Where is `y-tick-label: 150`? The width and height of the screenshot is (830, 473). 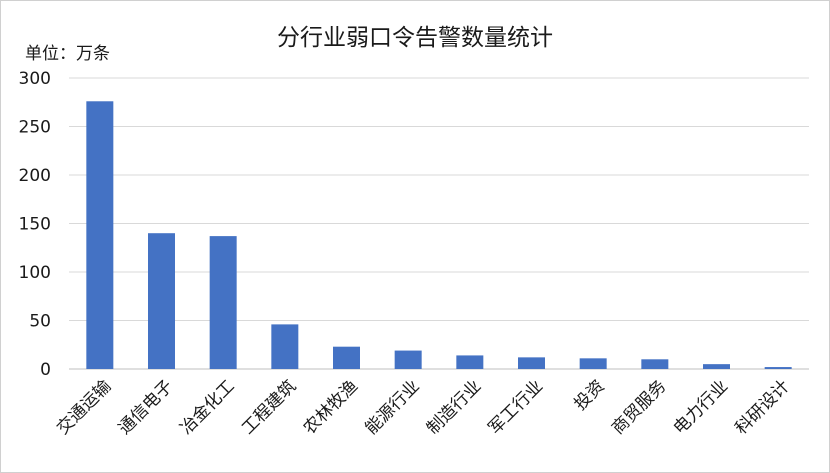 y-tick-label: 150 is located at coordinates (35, 225).